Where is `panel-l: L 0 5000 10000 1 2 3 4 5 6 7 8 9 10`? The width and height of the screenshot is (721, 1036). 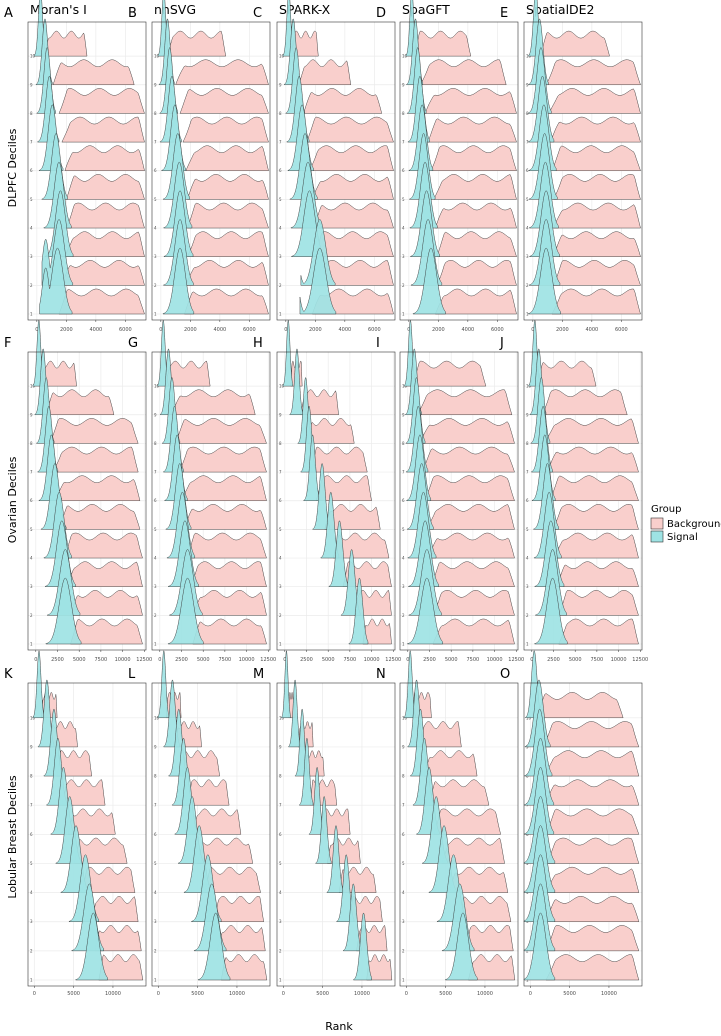
panel-l: L 0 5000 10000 1 2 3 4 5 6 7 8 9 10 is located at coordinates (199, 823).